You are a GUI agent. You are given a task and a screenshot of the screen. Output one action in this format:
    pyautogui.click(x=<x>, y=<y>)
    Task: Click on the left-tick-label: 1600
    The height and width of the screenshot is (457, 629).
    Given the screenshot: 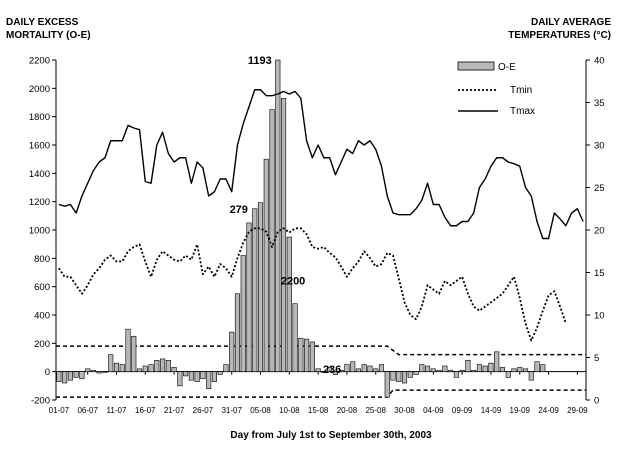 What is the action you would take?
    pyautogui.click(x=39, y=146)
    